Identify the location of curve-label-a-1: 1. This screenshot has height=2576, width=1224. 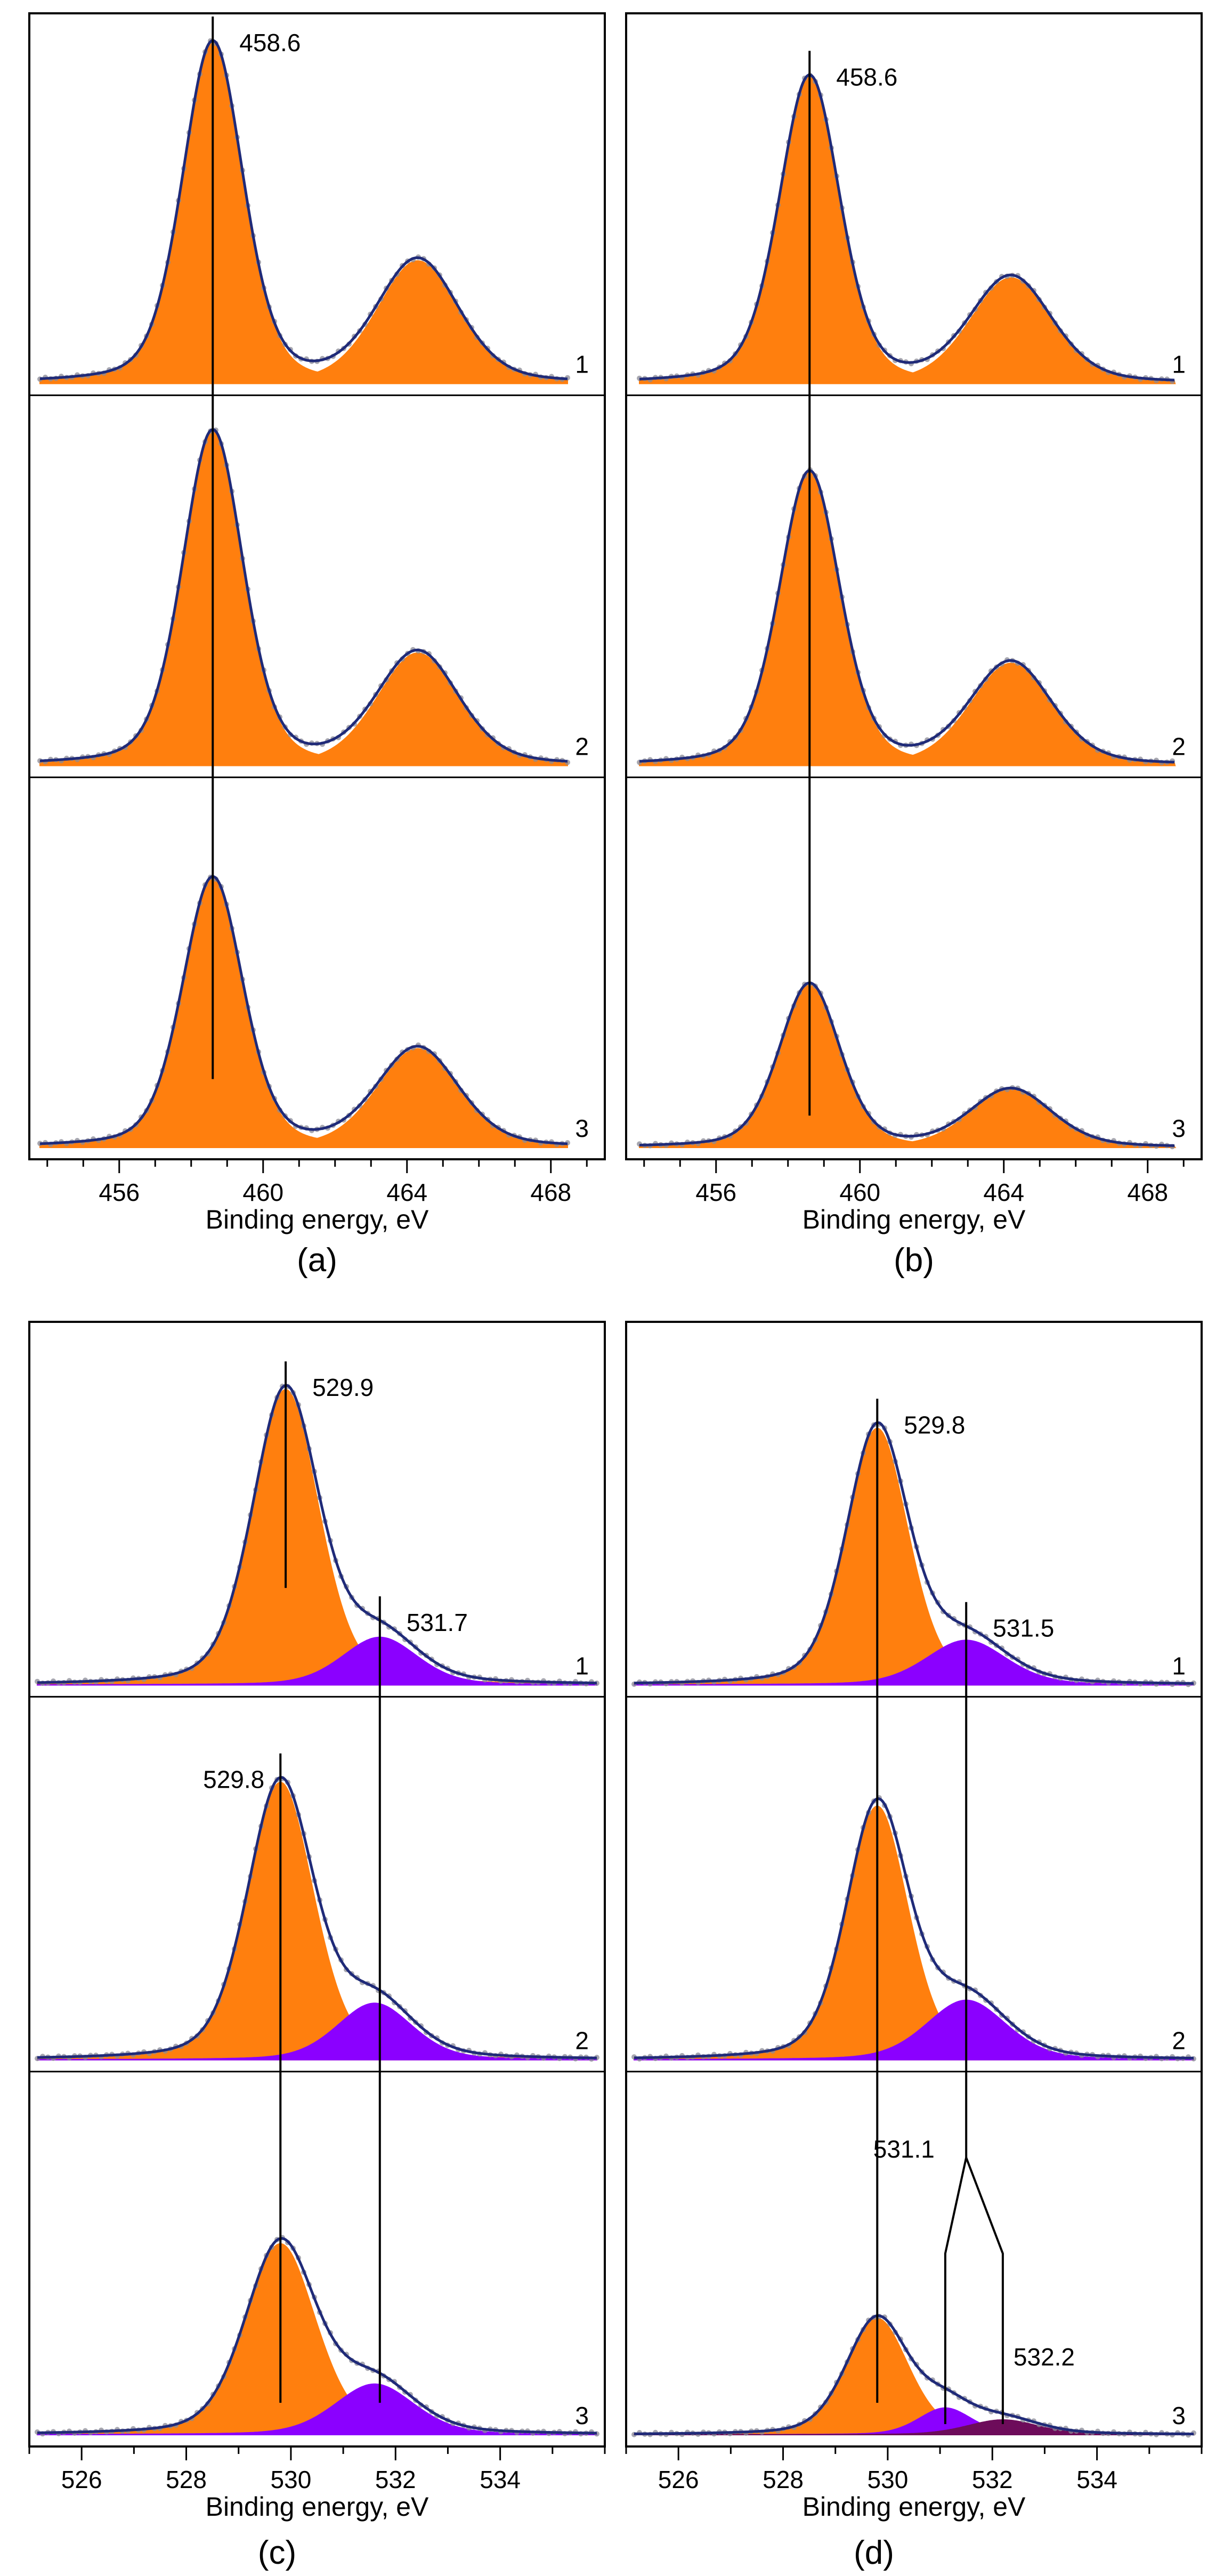
(582, 365).